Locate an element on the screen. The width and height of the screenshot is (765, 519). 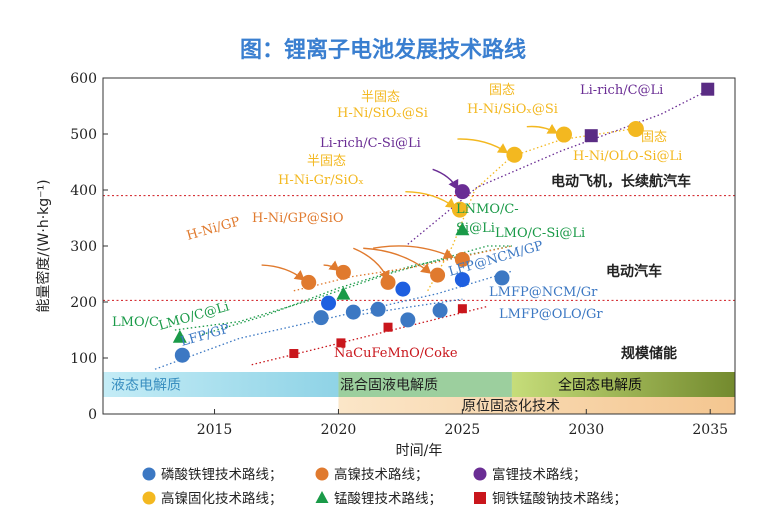
annotation-label: H-Ni/GP@SiO is located at coordinates (298, 218).